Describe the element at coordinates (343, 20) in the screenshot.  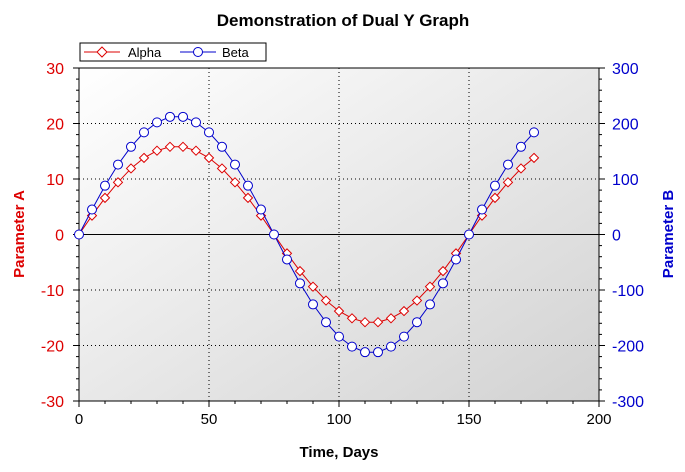
I see `chart-title: Demonstration of Dual Y Graph` at that location.